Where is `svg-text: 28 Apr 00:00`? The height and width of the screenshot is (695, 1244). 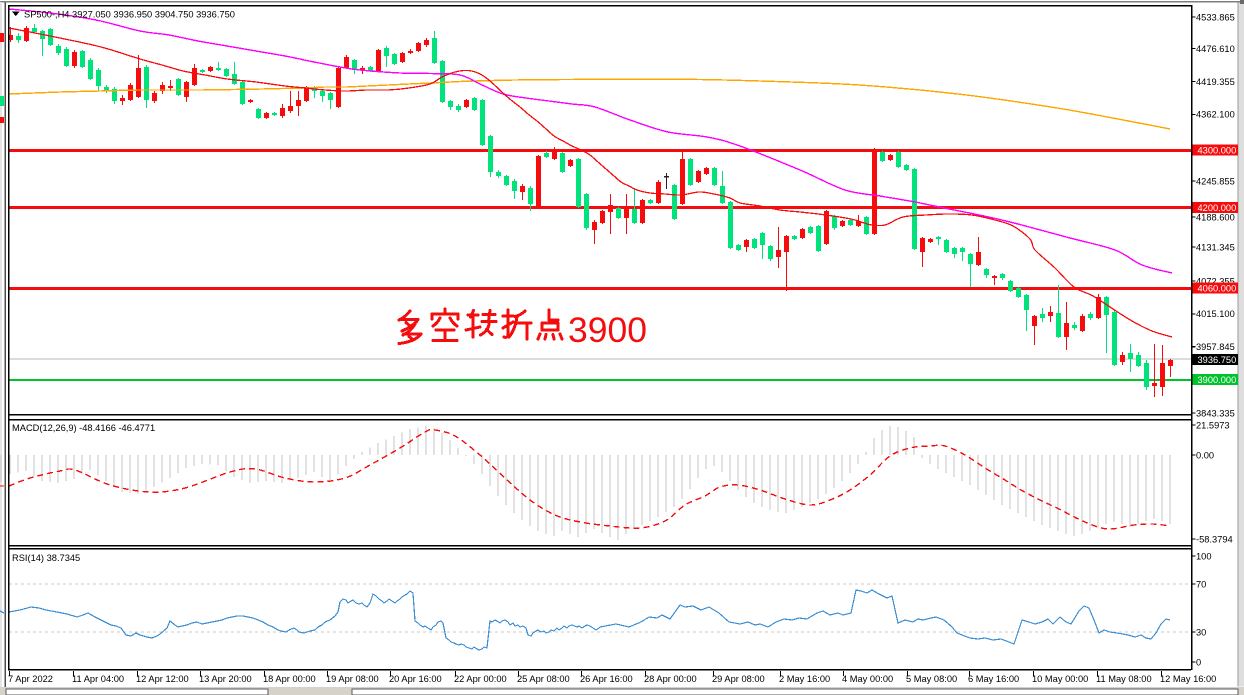
svg-text: 28 Apr 00:00 is located at coordinates (670, 679).